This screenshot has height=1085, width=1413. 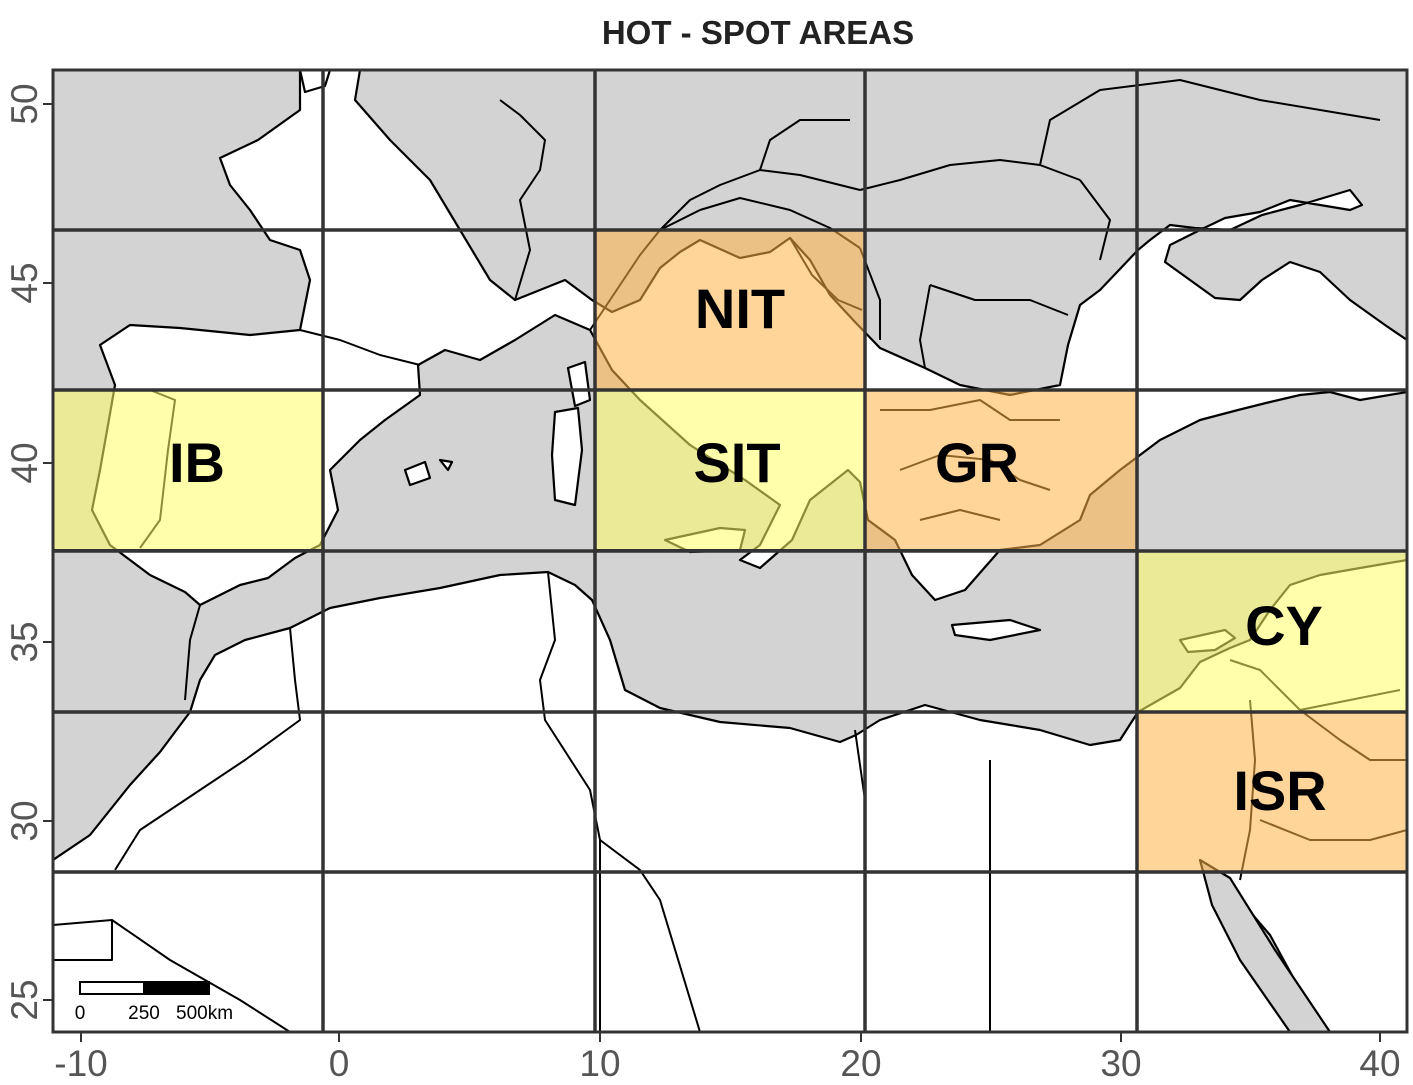 I want to click on region-ib-area, so click(x=188, y=470).